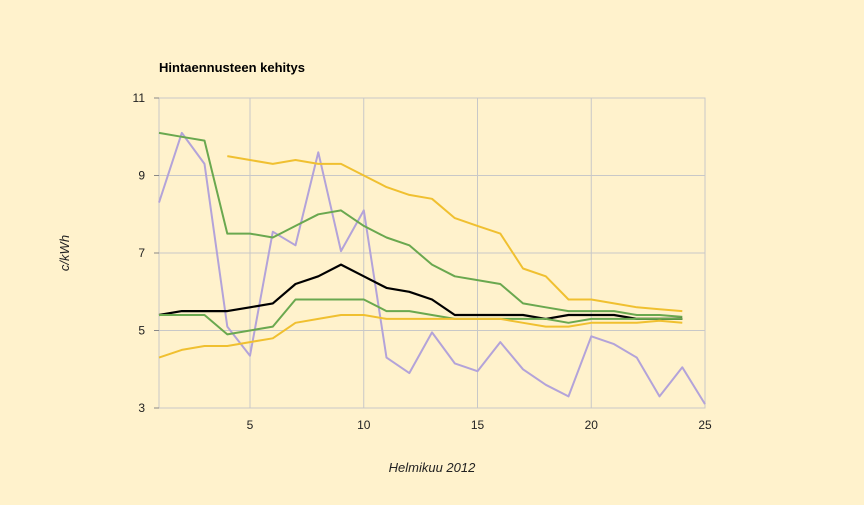 This screenshot has height=505, width=864. Describe the element at coordinates (705, 425) in the screenshot. I see `x-tick-label: 25` at that location.